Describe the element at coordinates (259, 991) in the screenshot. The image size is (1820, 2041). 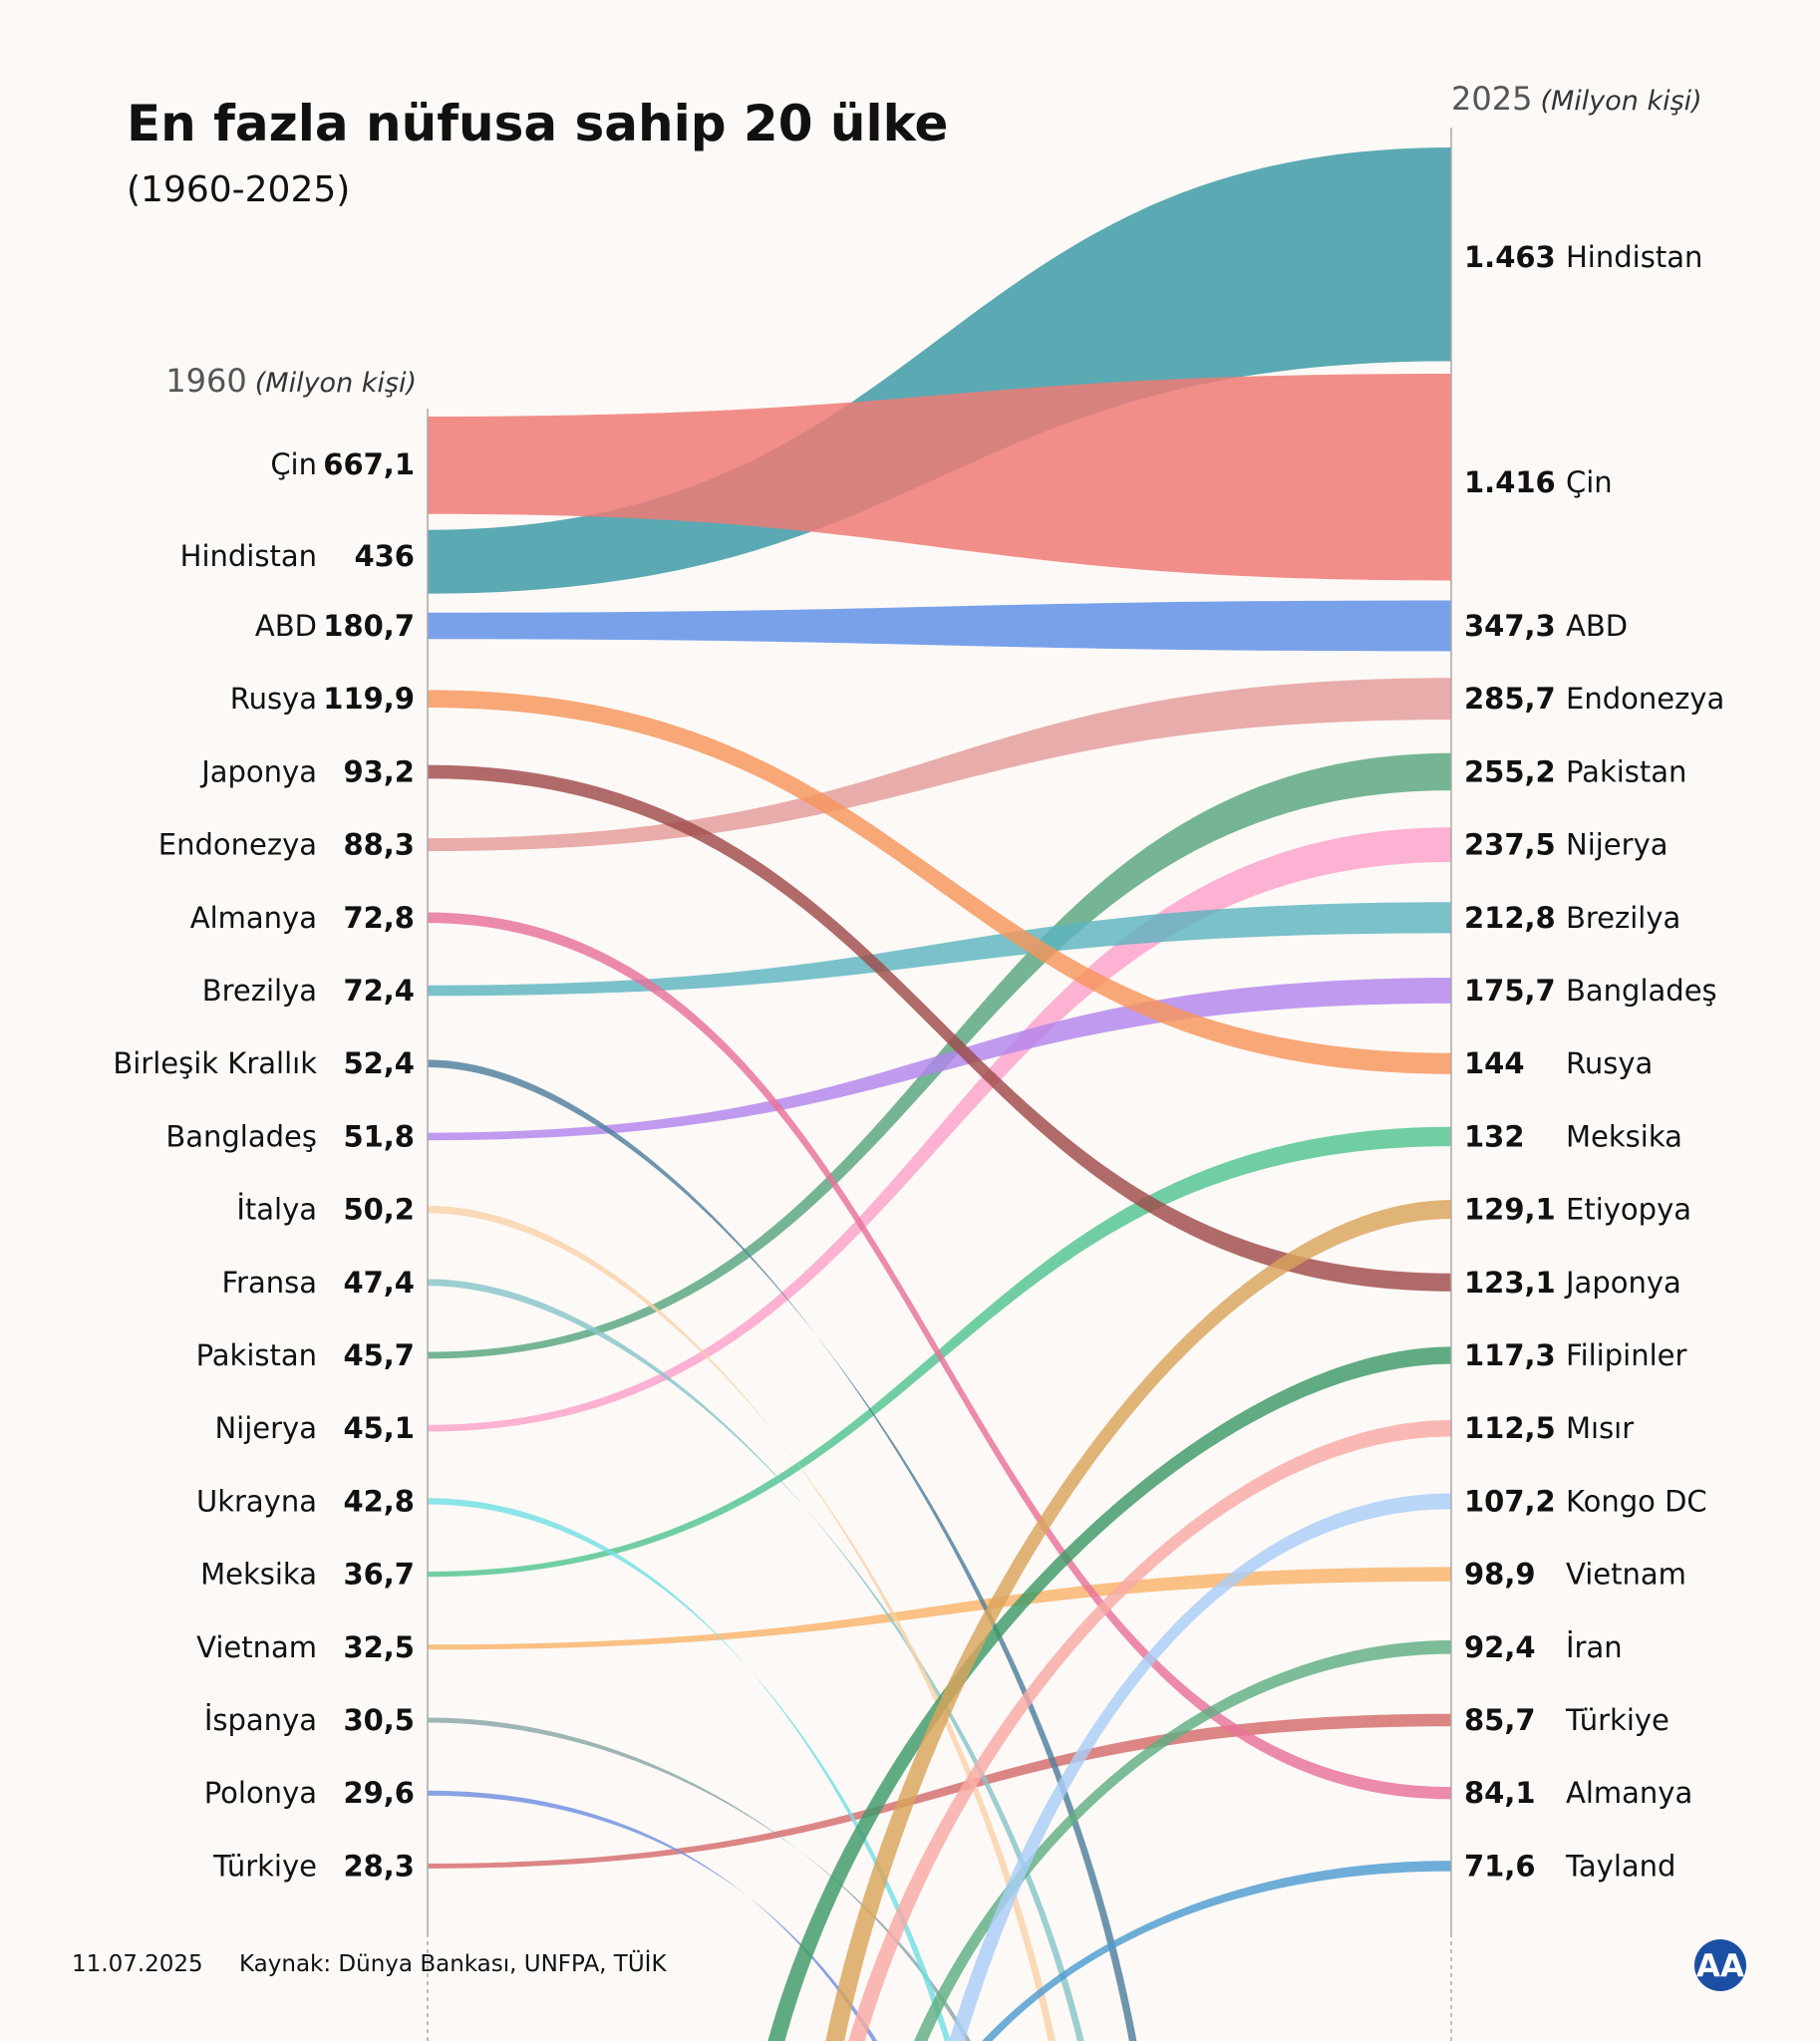
I see `left-country-brezilya: Brezilya` at that location.